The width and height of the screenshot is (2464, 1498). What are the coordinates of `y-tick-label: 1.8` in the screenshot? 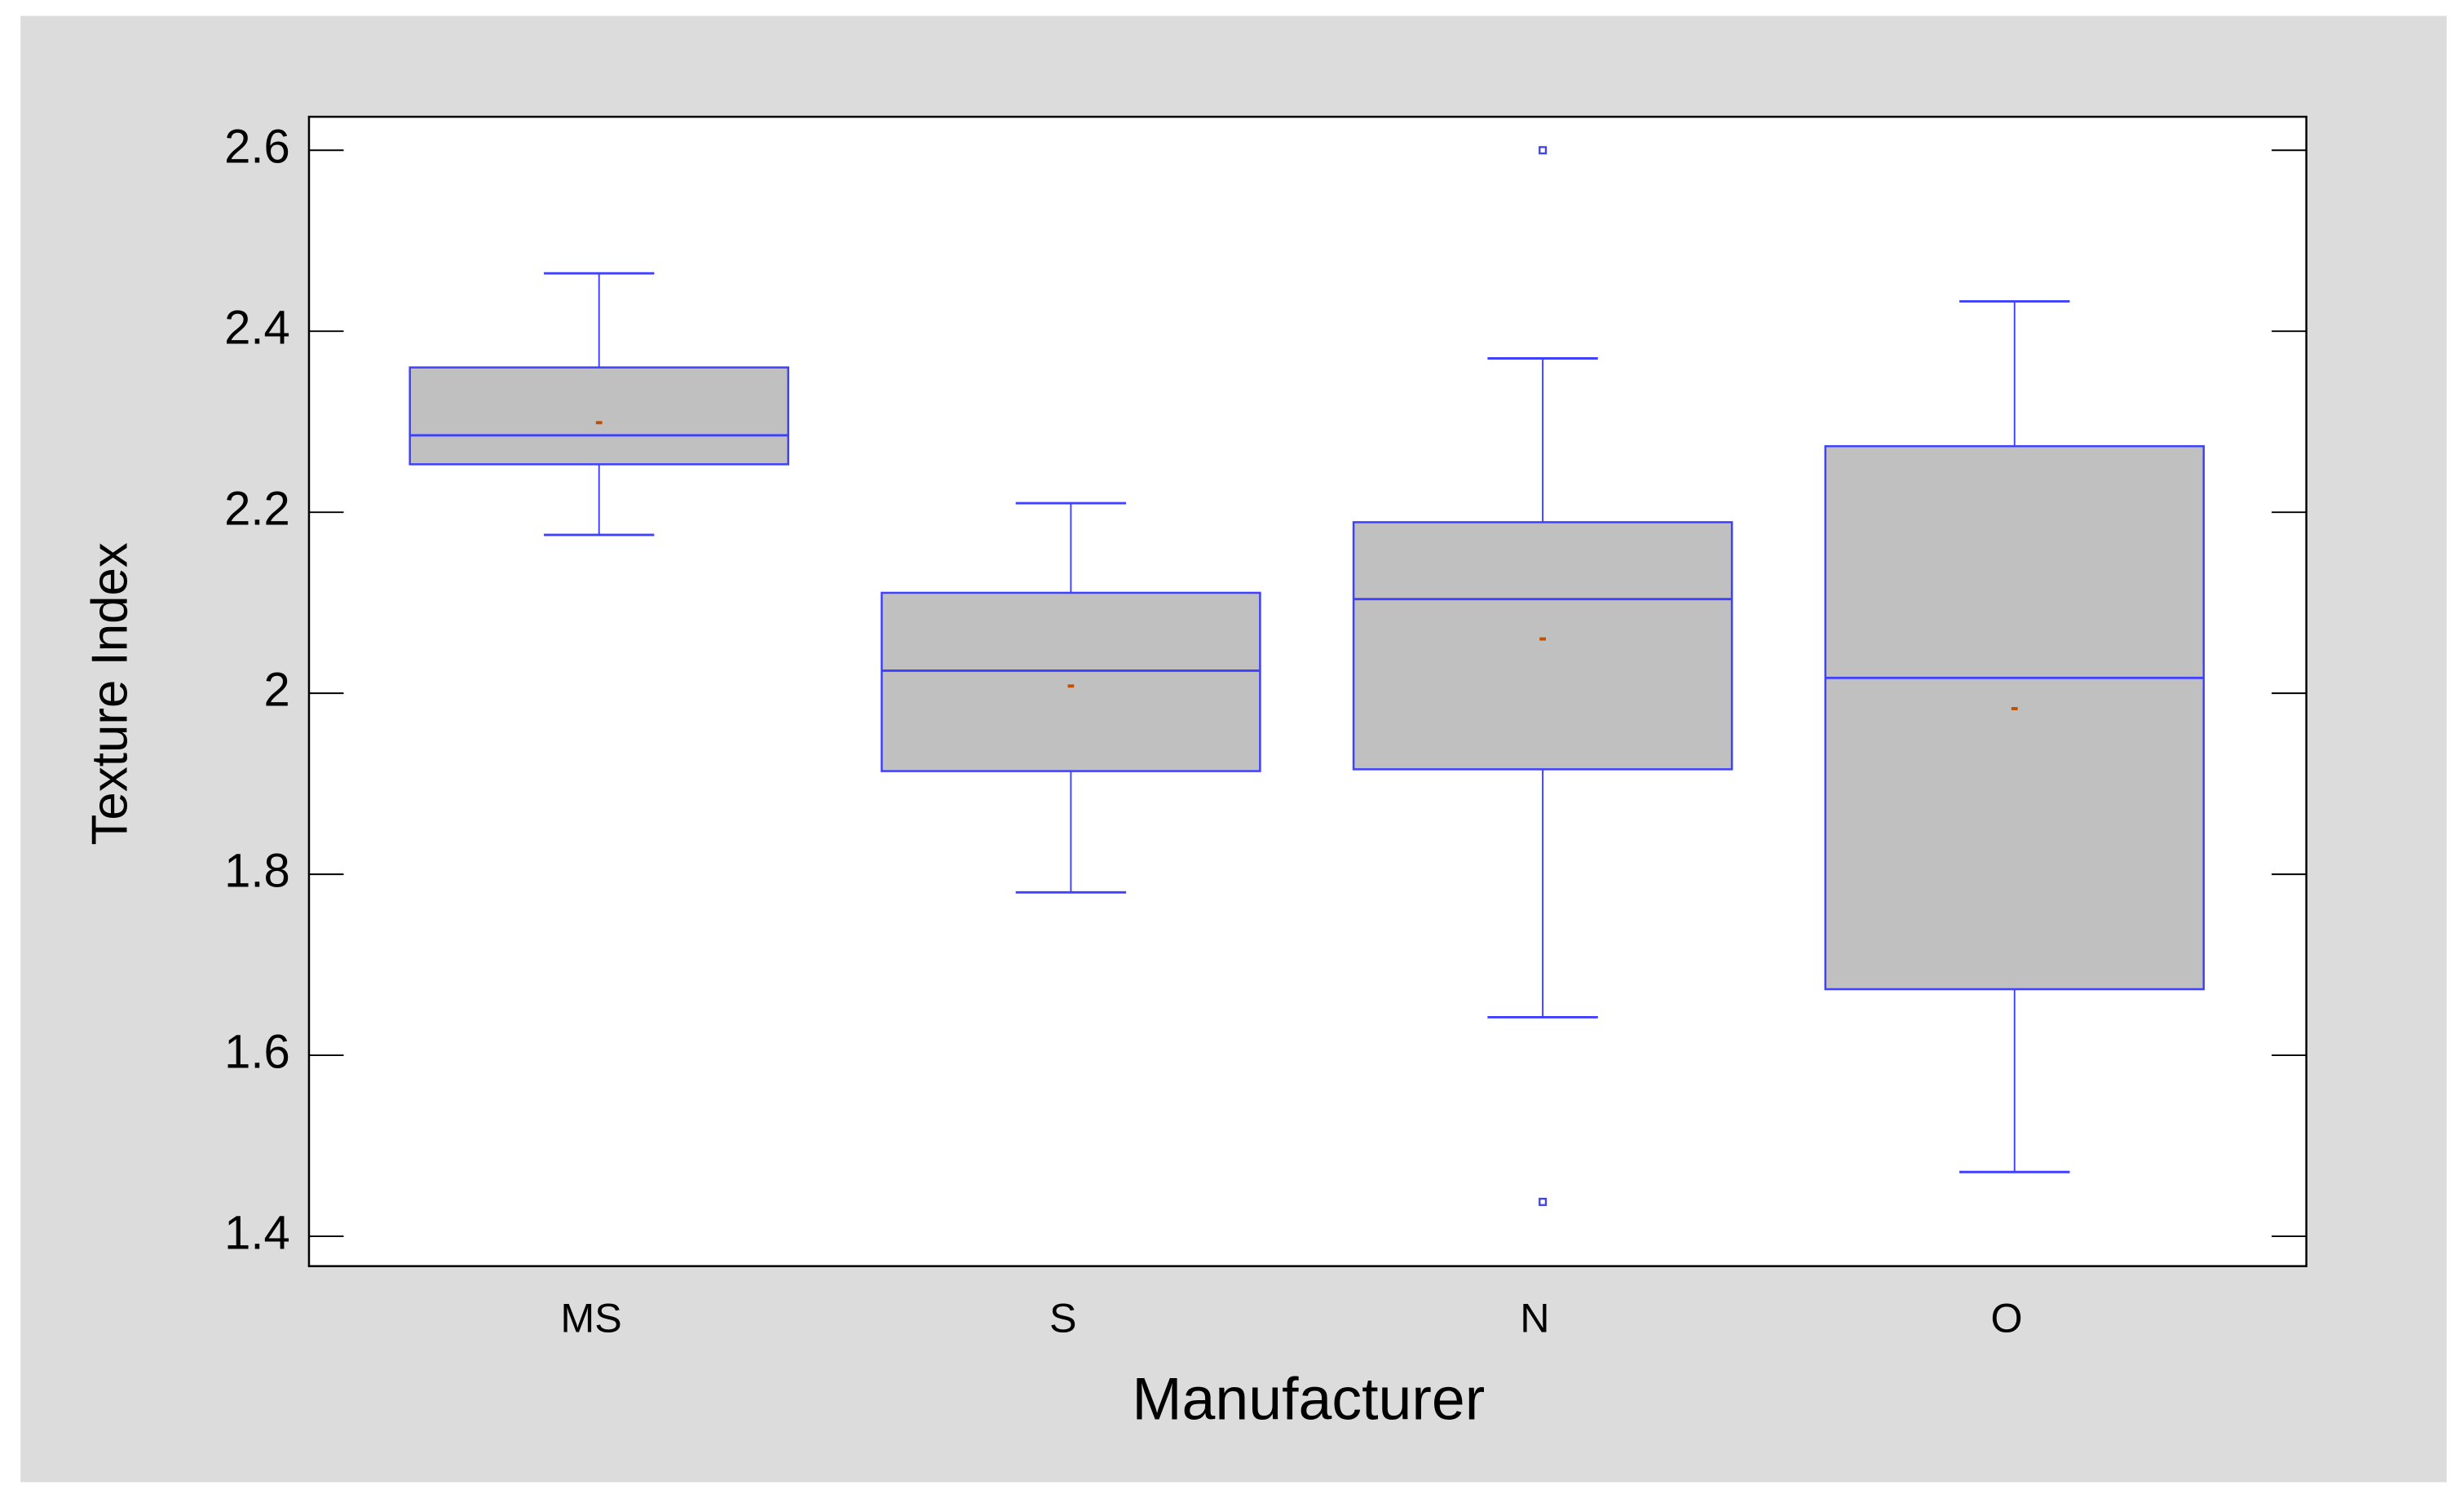 It's located at (257, 870).